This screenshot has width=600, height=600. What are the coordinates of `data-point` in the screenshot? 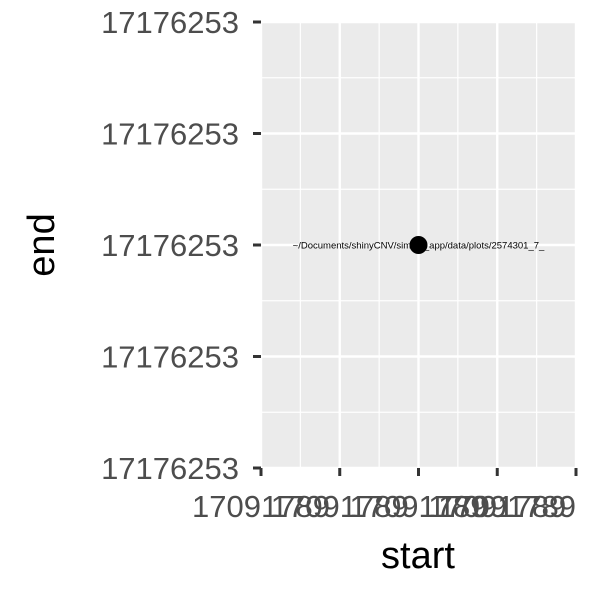 It's located at (418, 245).